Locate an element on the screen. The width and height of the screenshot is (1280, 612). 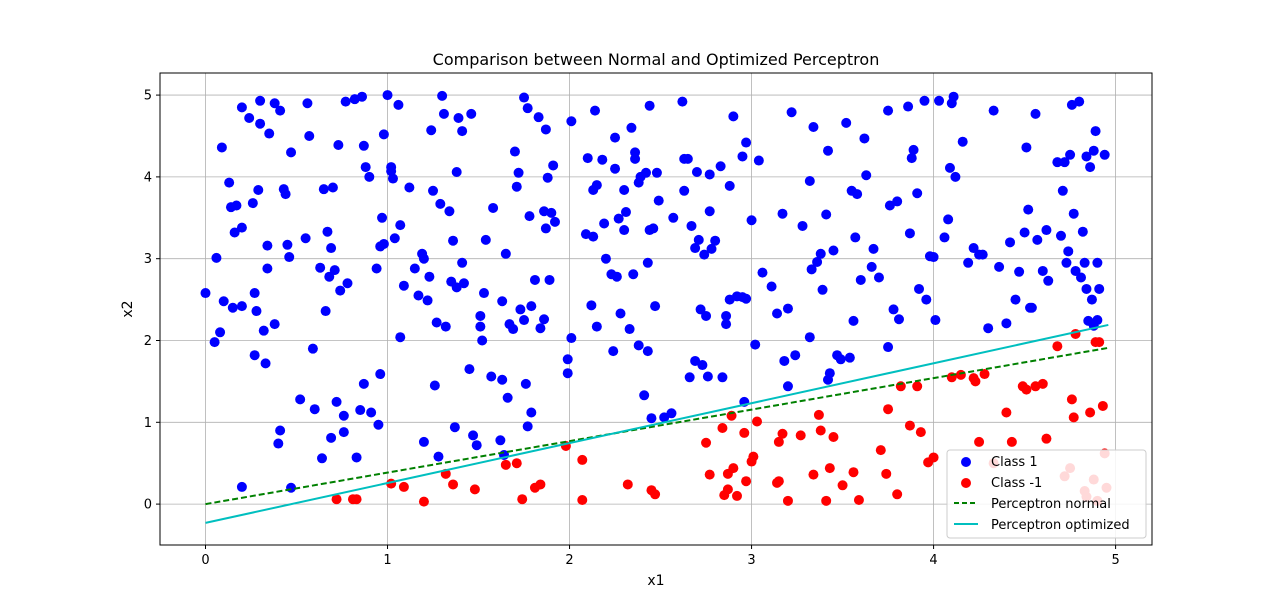
x-tick-label: 3 is located at coordinates (751, 560).